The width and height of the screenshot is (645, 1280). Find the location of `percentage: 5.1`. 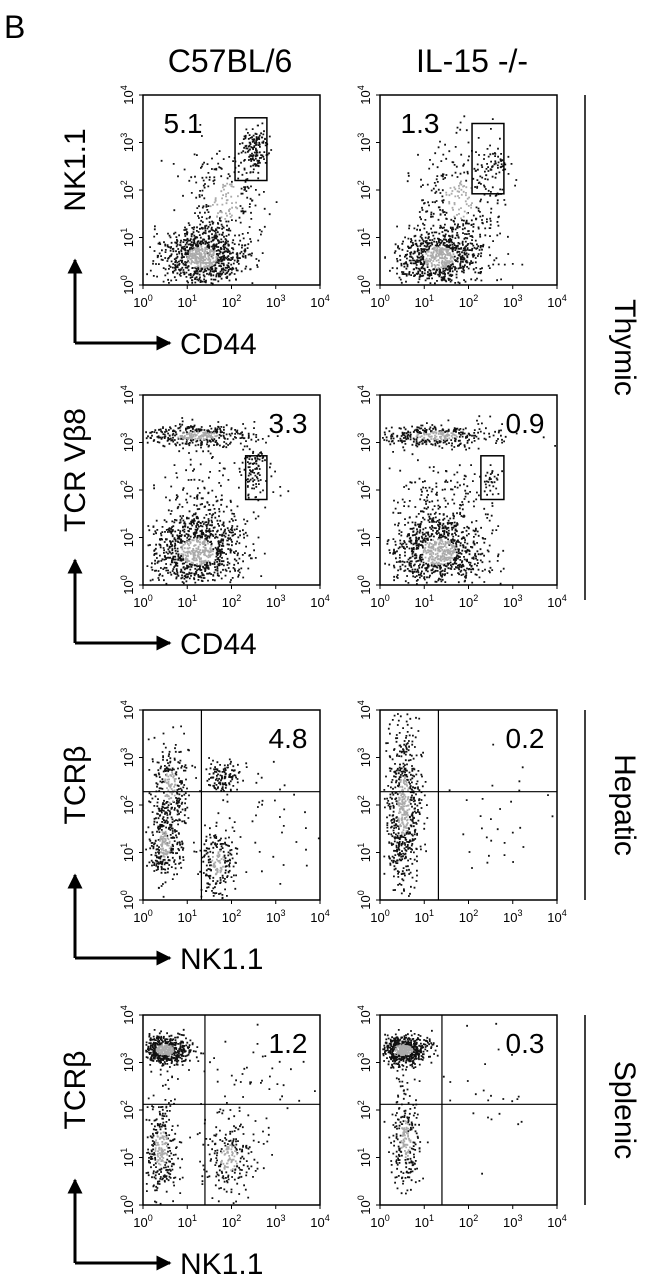

percentage: 5.1 is located at coordinates (183, 123).